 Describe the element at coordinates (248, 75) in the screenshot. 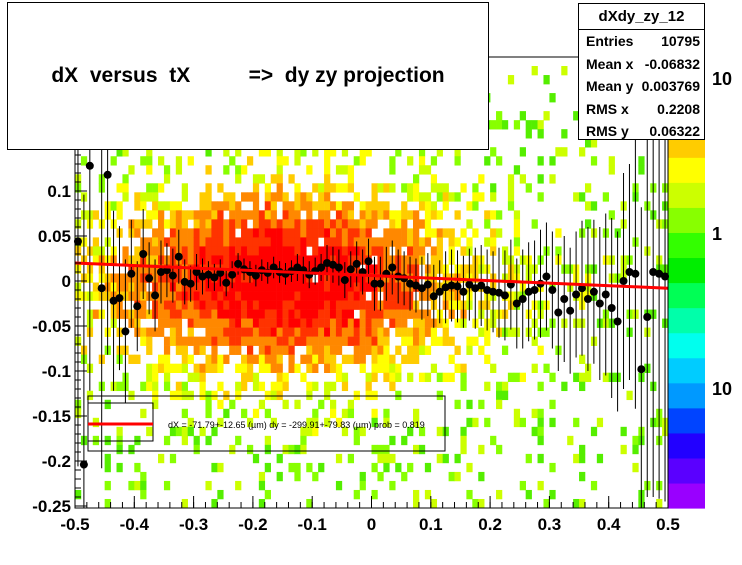

I see `plot-title: dX versus tX => dy zy projection` at that location.